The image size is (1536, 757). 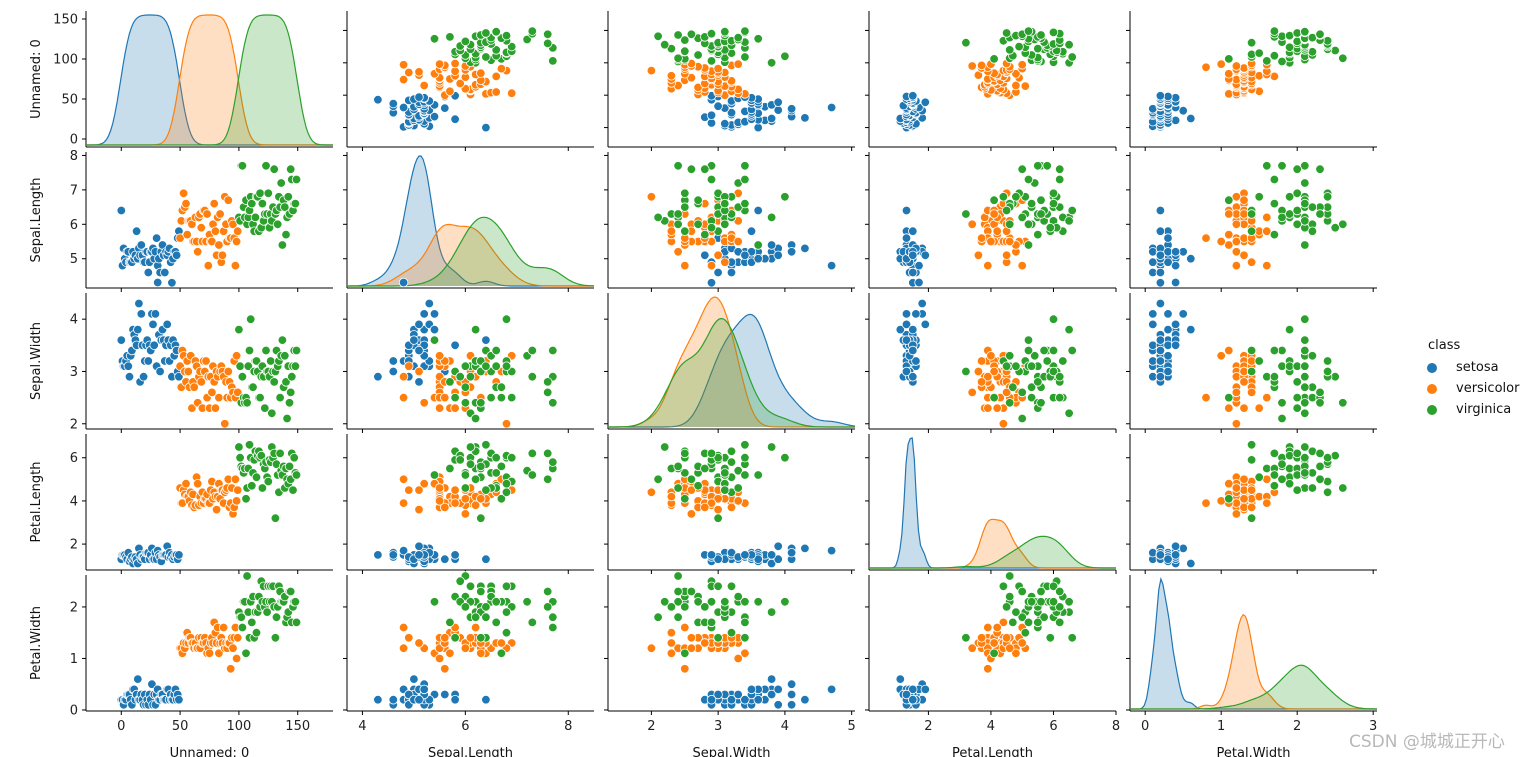 What do you see at coordinates (1432, 409) in the screenshot?
I see `legend-marker-virginica` at bounding box center [1432, 409].